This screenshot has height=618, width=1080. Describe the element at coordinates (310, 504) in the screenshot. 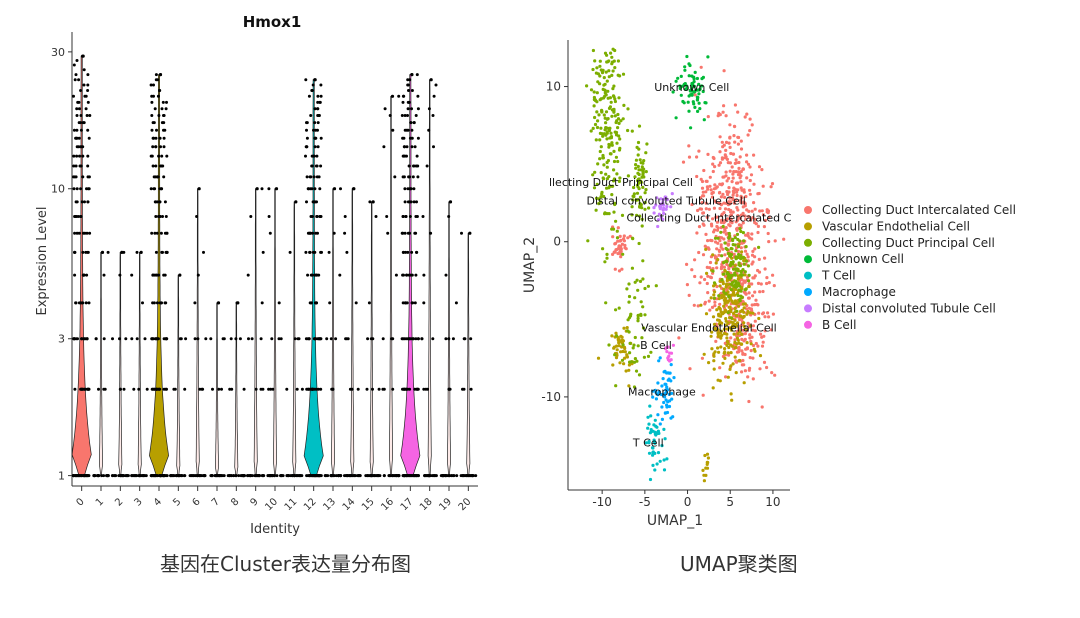

I see `x-tick-label: 12` at that location.